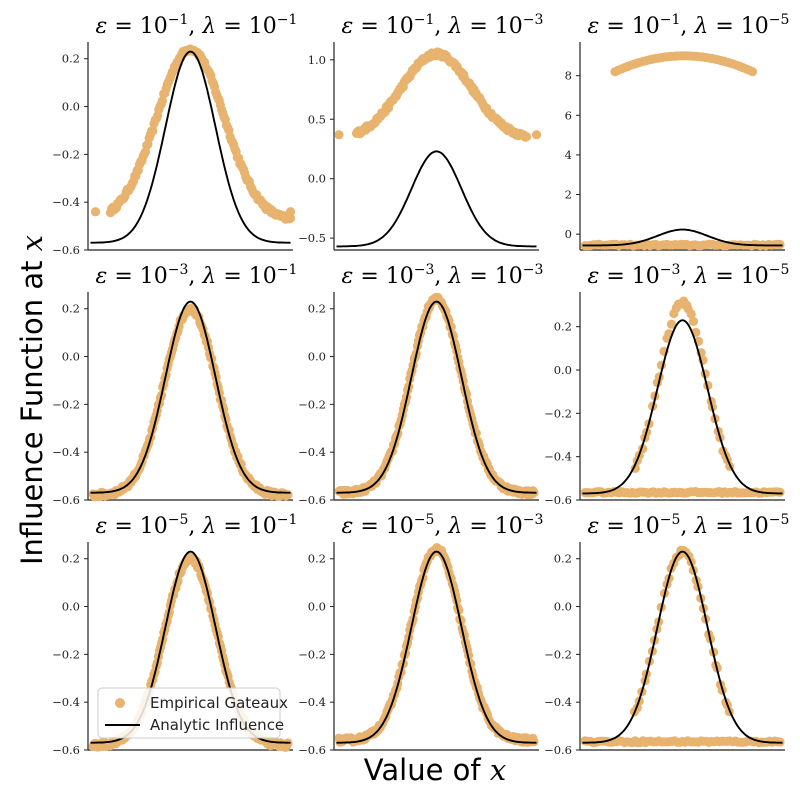 Image resolution: width=800 pixels, height=800 pixels. I want to click on y-tick-label: −0.5, so click(312, 238).